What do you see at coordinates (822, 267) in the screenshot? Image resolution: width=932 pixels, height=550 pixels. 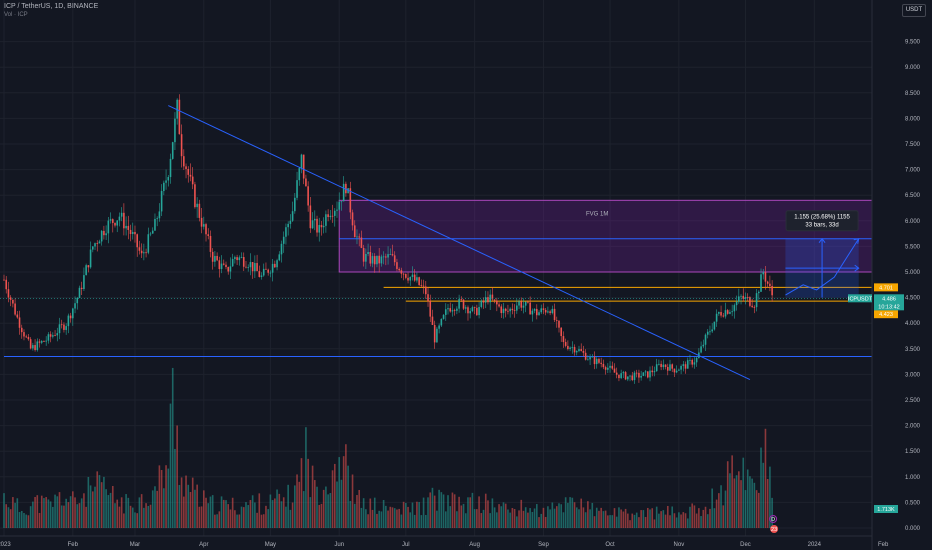 I see `projection-path` at bounding box center [822, 267].